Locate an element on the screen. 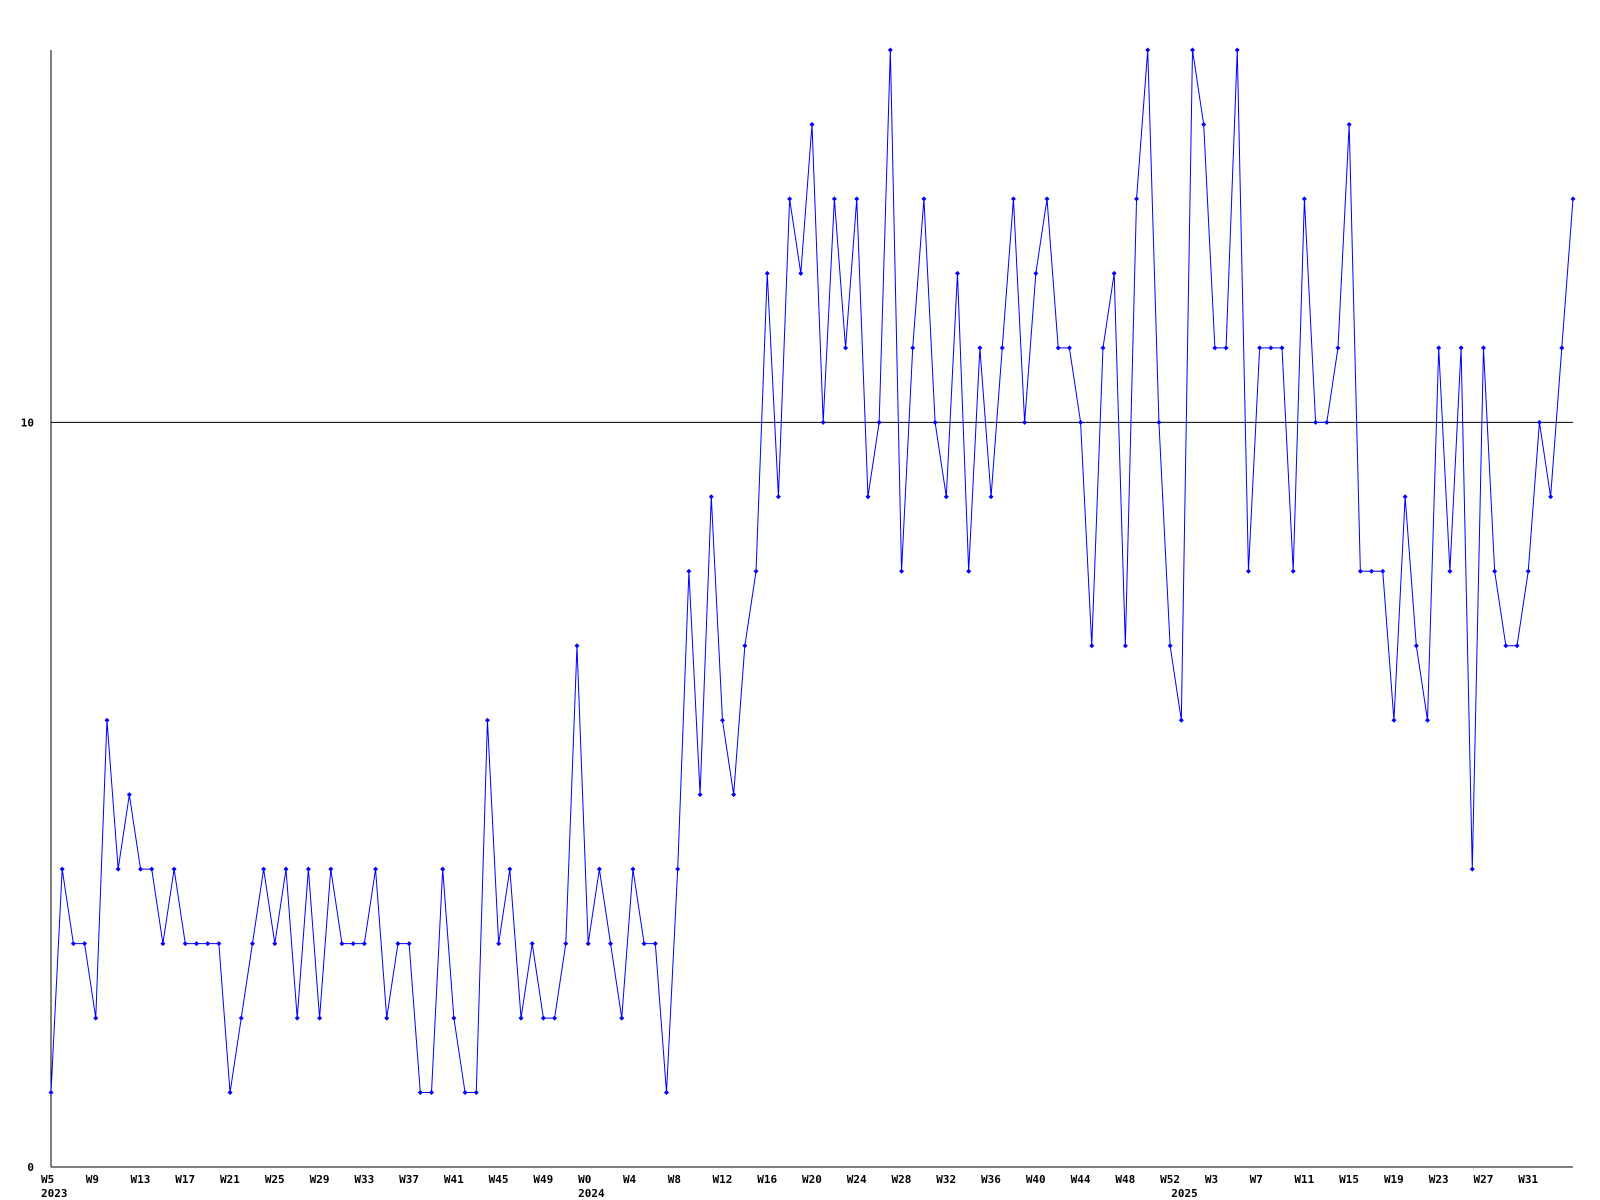 This screenshot has height=1200, width=1600. x-tick-label: W33 is located at coordinates (364, 1179).